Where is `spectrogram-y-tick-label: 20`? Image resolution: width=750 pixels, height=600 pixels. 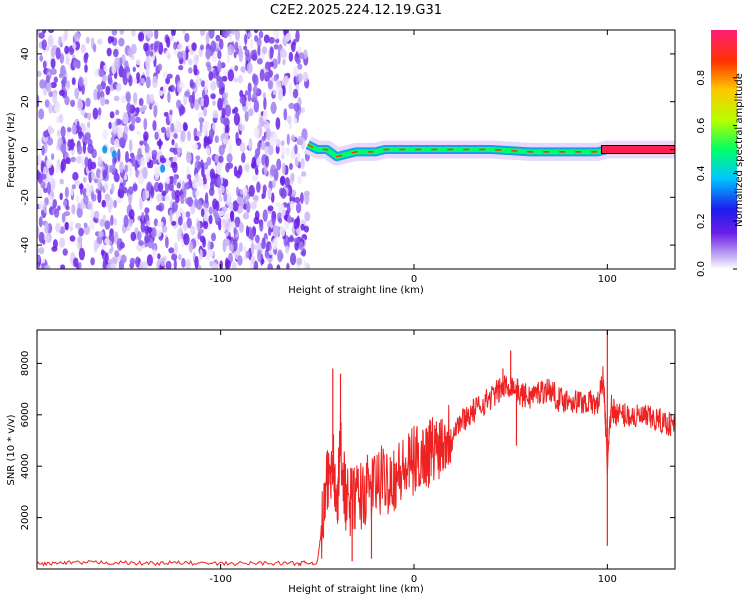
spectrogram-y-tick-label: 20 is located at coordinates (25, 101).